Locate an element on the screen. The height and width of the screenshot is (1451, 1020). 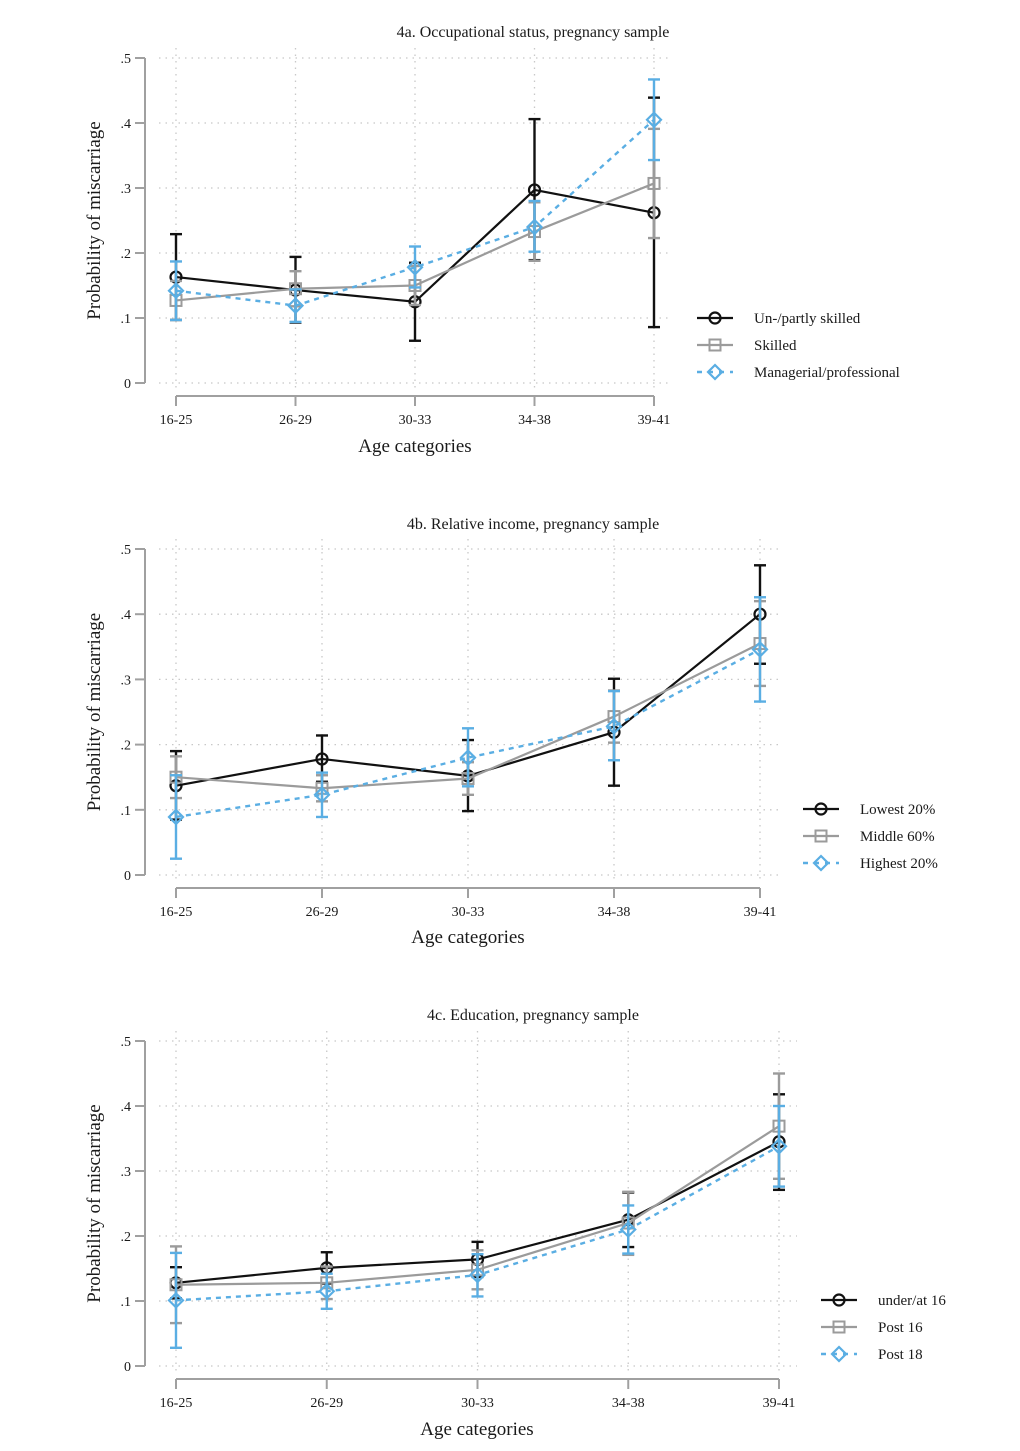
legend-label: Post 16 is located at coordinates (900, 1328).